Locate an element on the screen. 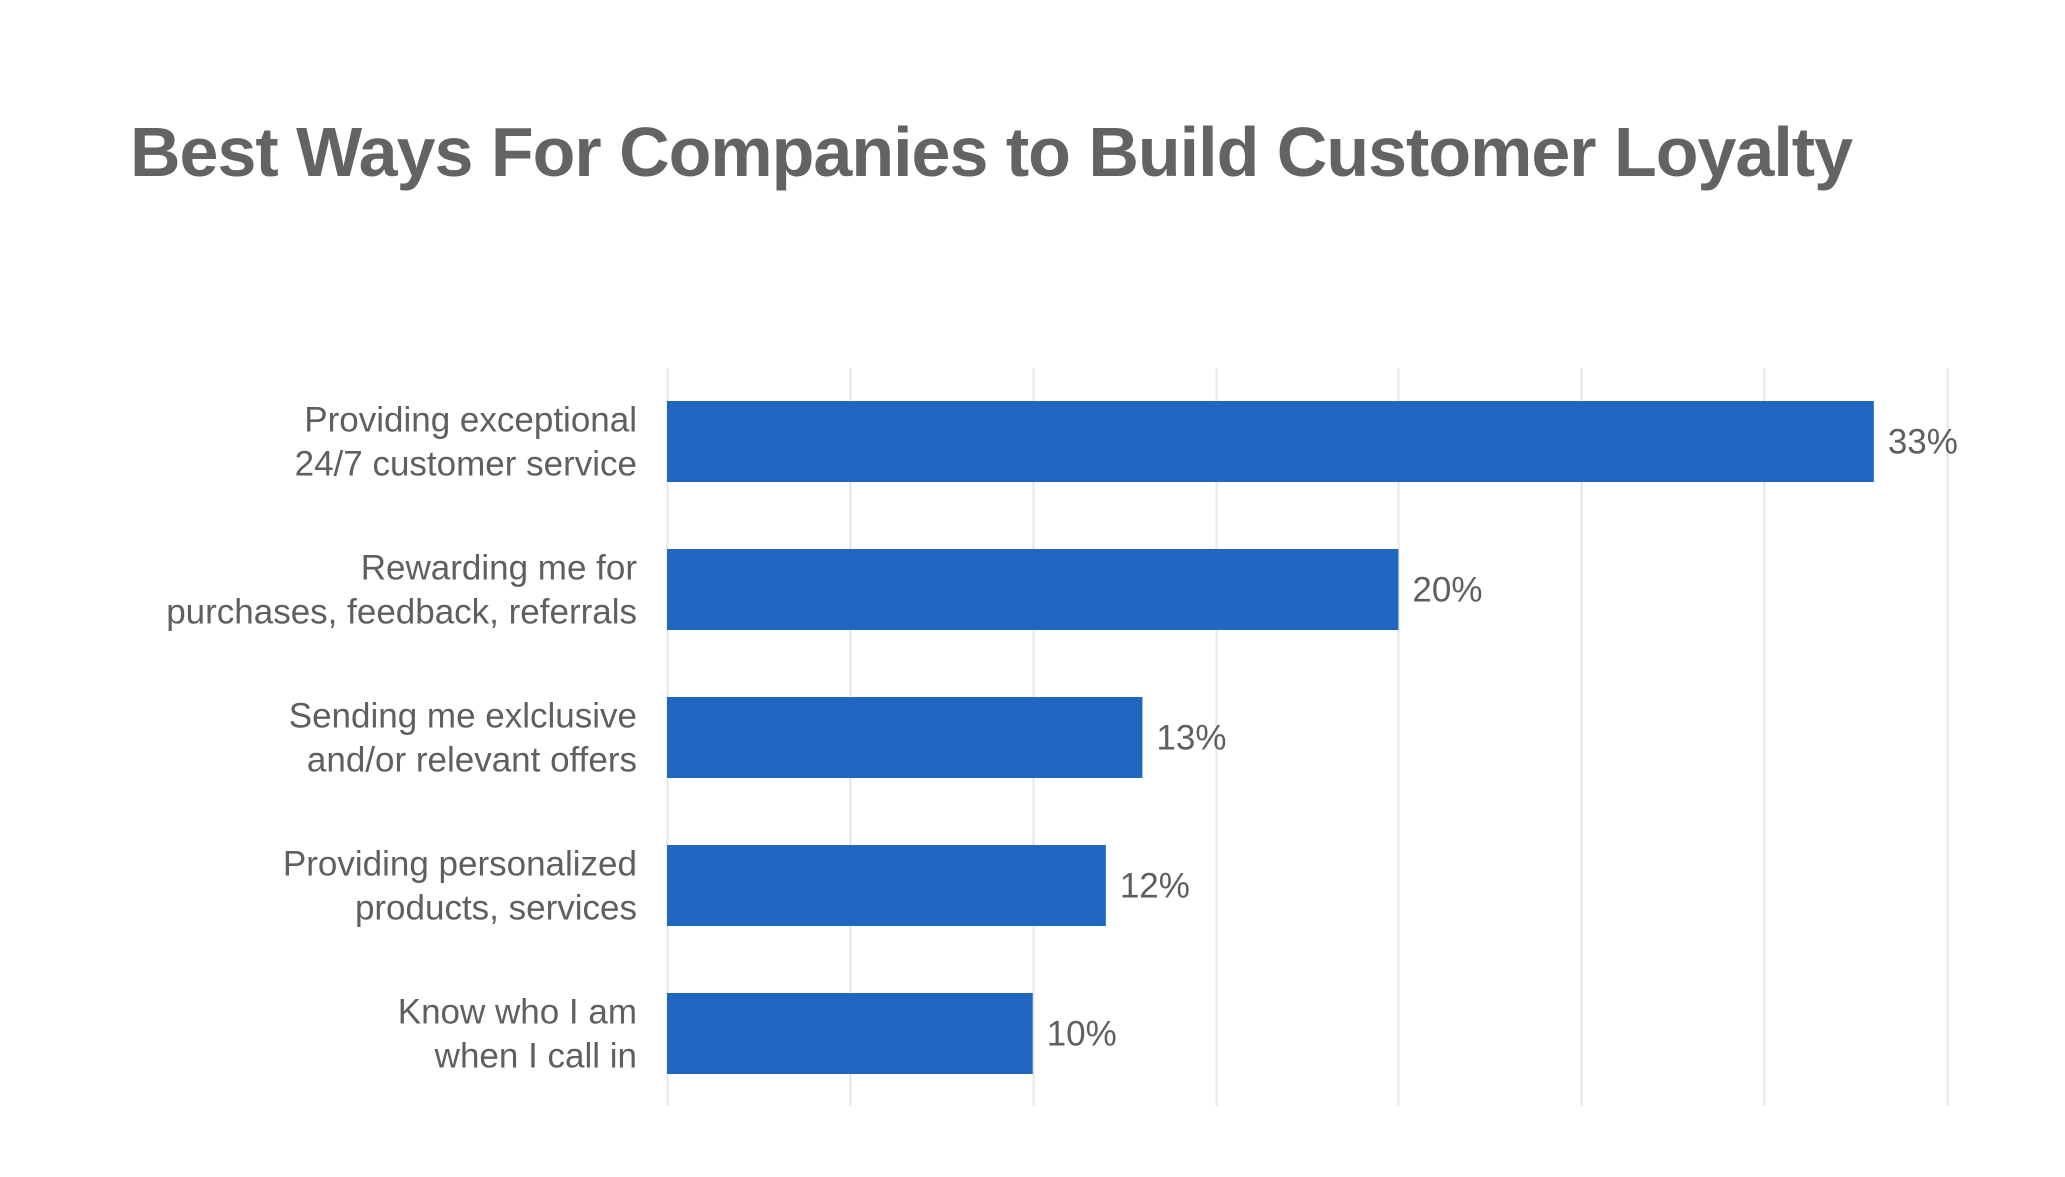 The image size is (2065, 1177). category-label-line: Rewarding me for is located at coordinates (499, 568).